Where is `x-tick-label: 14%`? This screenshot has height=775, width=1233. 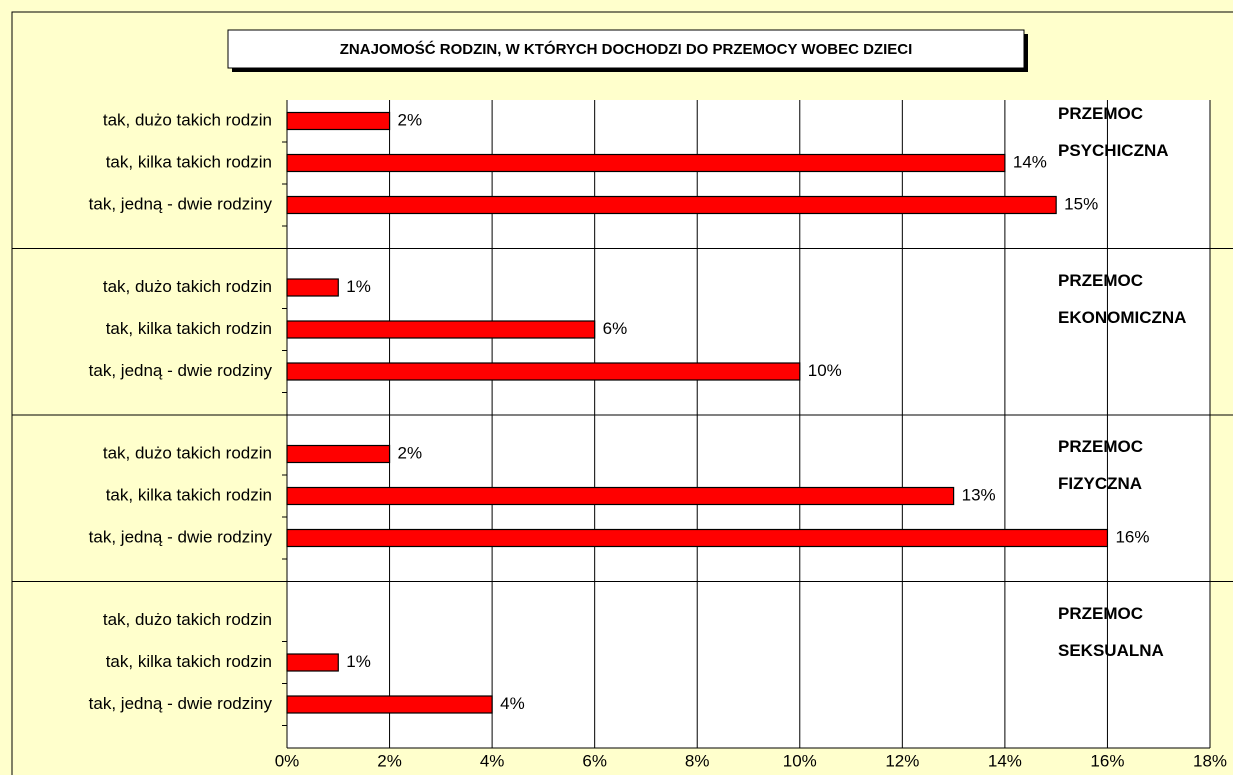
x-tick-label: 14% is located at coordinates (1005, 760).